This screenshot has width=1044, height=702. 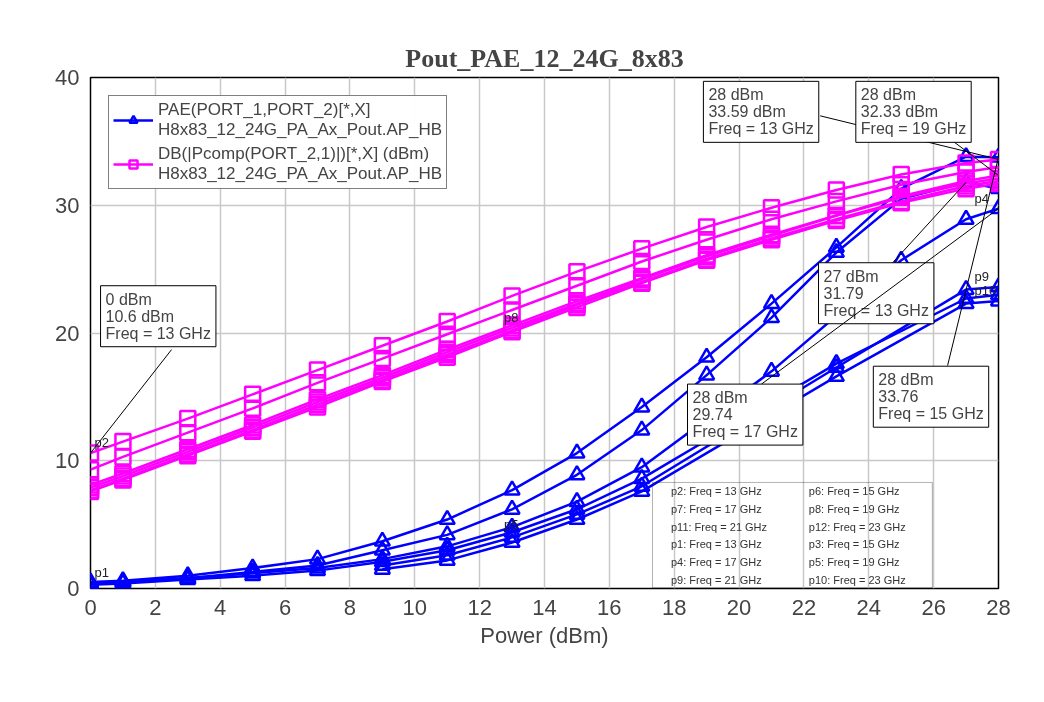 What do you see at coordinates (300, 120) in the screenshot?
I see `legend-label: PAE(PORT_1,PORT_2)[*,X] H8x83_12_24G_PA_Ax_Pout.AP_HB` at bounding box center [300, 120].